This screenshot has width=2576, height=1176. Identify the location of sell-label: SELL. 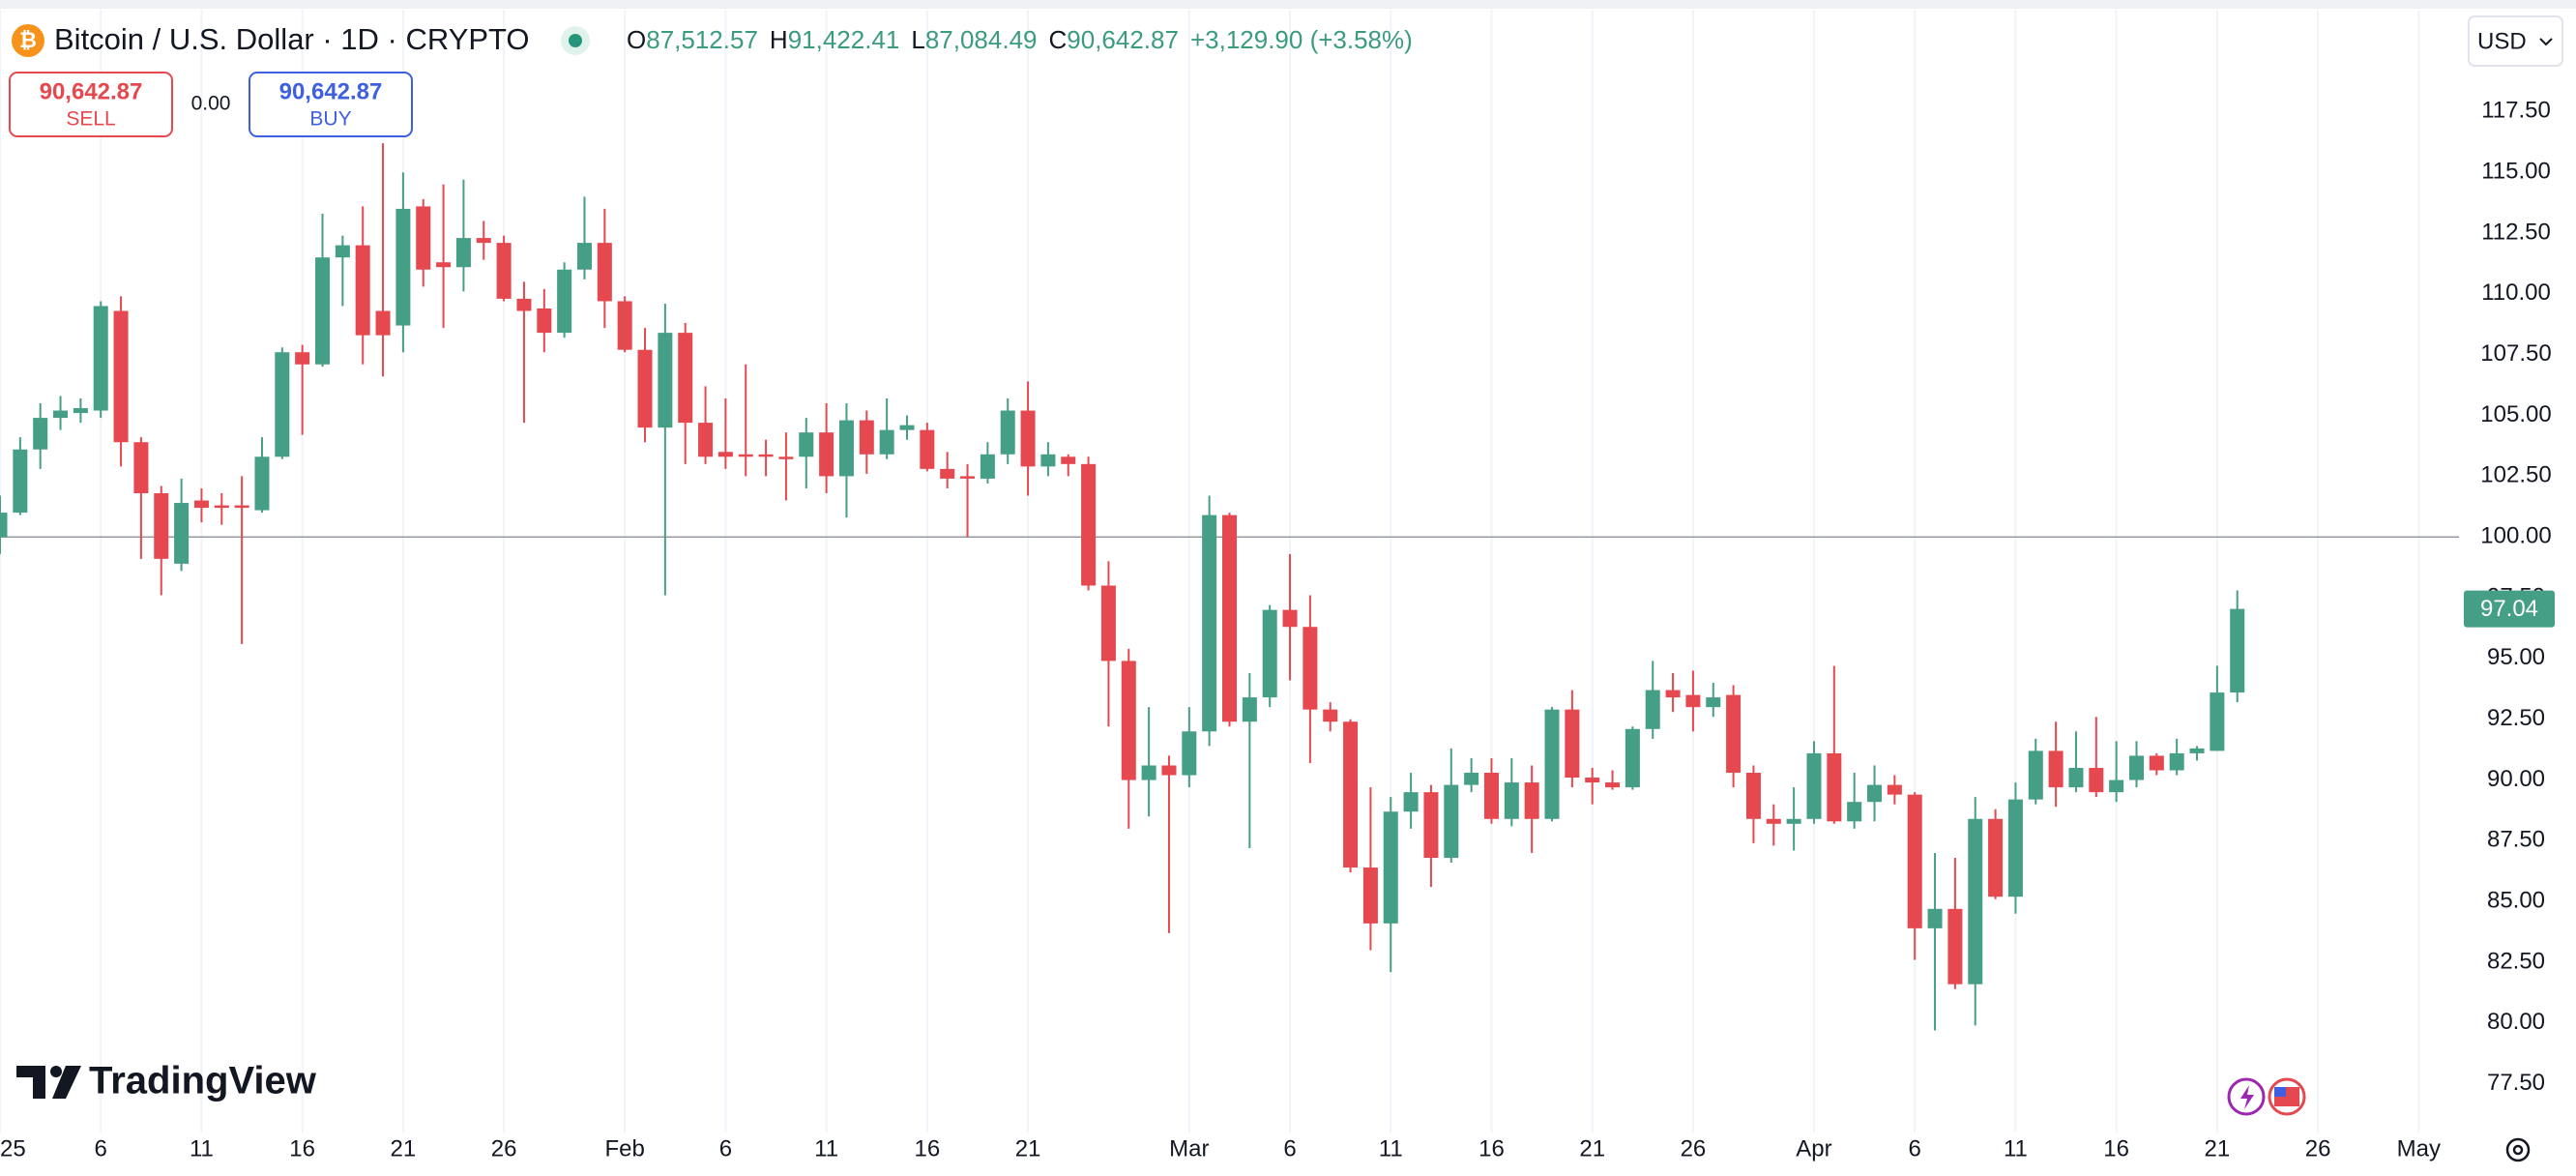
(90, 119).